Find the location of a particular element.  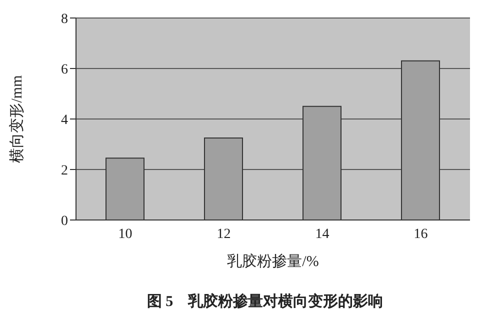

y-tick-label: 4 is located at coordinates (64, 120).